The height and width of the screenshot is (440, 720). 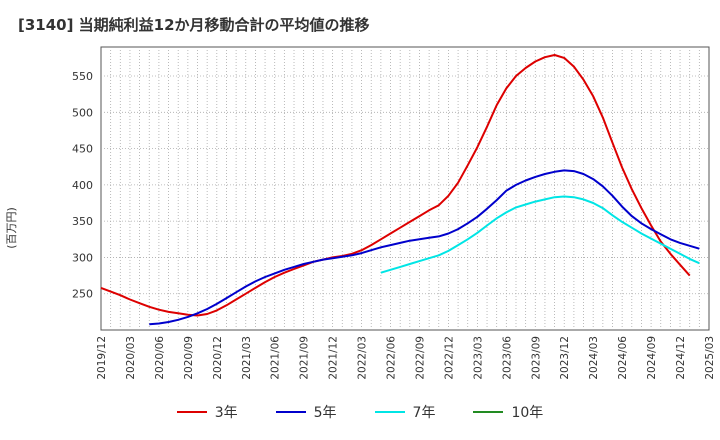 What do you see at coordinates (194, 25) in the screenshot?
I see `chart-title: [3140] 当期純利益12か月移動合計の平均値の推移` at bounding box center [194, 25].